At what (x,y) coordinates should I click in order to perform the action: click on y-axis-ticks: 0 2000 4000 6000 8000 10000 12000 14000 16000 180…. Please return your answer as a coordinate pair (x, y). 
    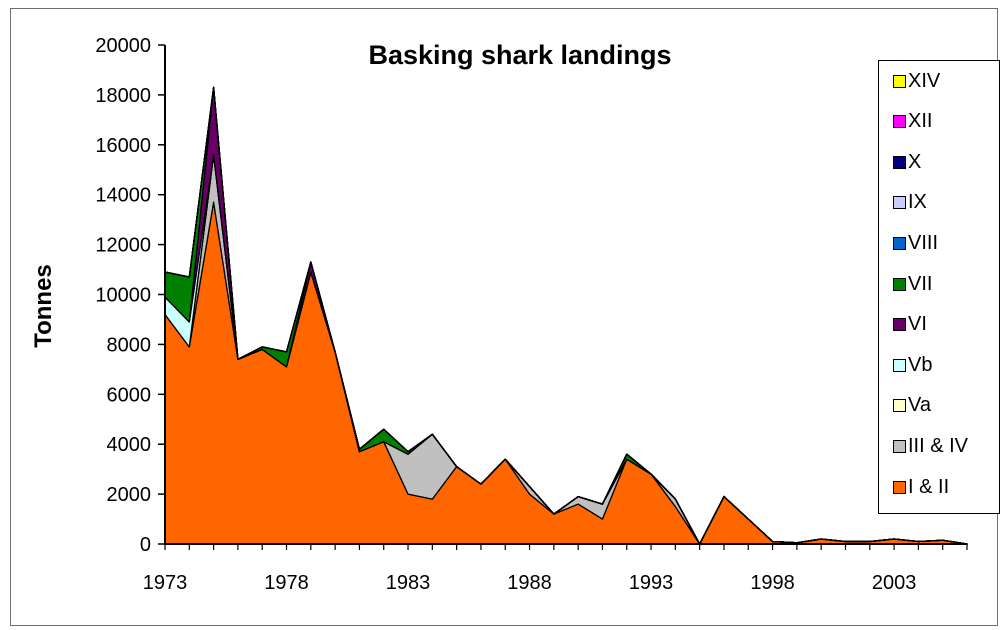
    Looking at the image, I should click on (130, 295).